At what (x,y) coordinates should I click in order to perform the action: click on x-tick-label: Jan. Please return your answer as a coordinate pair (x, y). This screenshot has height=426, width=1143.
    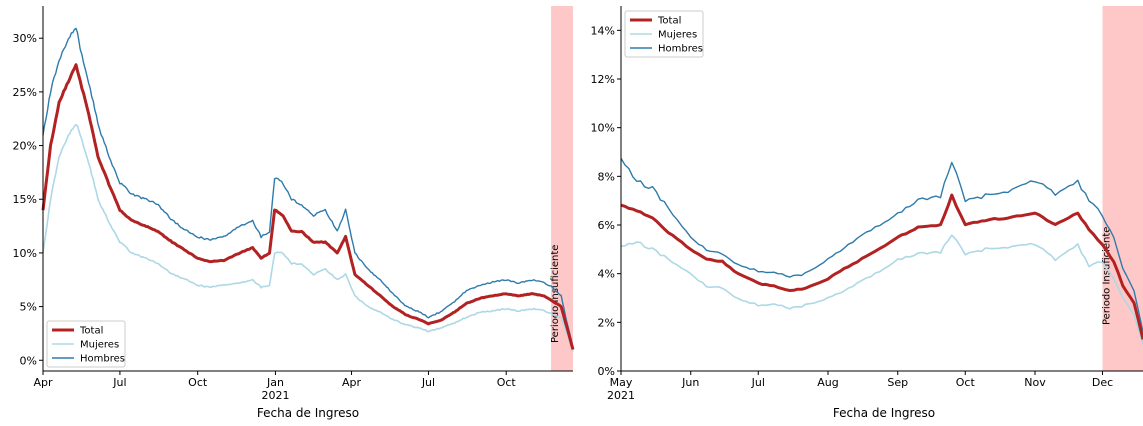
    Looking at the image, I should click on (275, 382).